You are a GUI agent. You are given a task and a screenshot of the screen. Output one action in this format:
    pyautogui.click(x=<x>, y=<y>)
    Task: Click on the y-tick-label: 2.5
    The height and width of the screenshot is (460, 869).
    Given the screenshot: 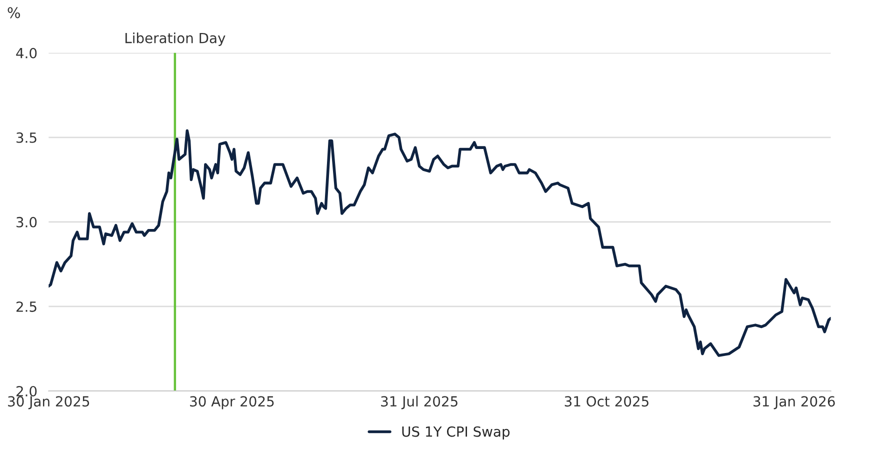 What is the action you would take?
    pyautogui.click(x=26, y=306)
    